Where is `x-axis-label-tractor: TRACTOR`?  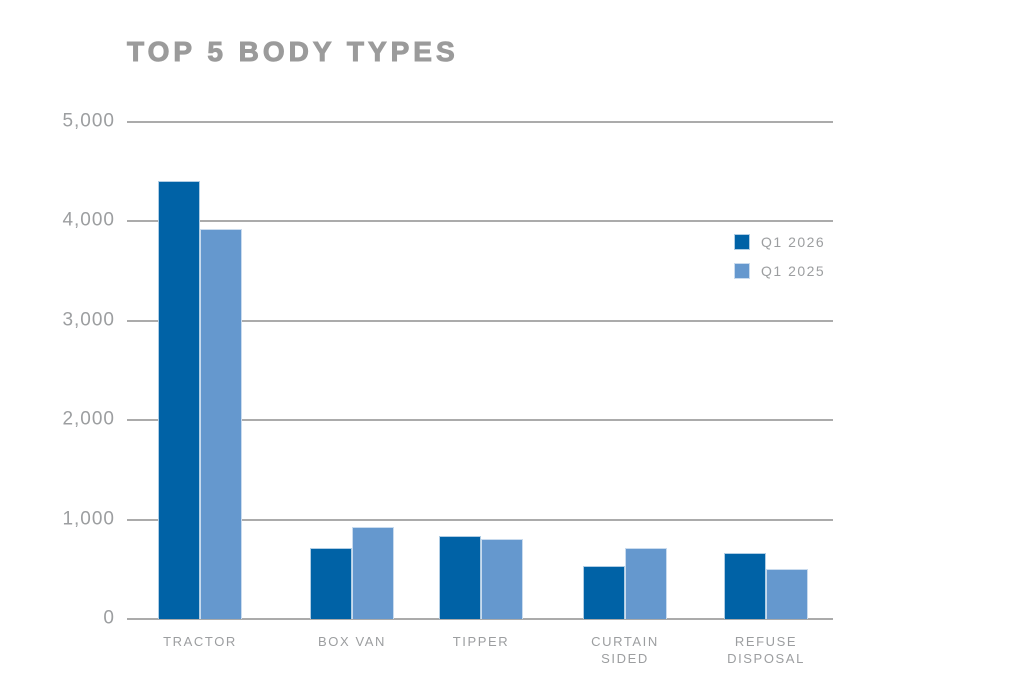 x-axis-label-tractor: TRACTOR is located at coordinates (200, 641).